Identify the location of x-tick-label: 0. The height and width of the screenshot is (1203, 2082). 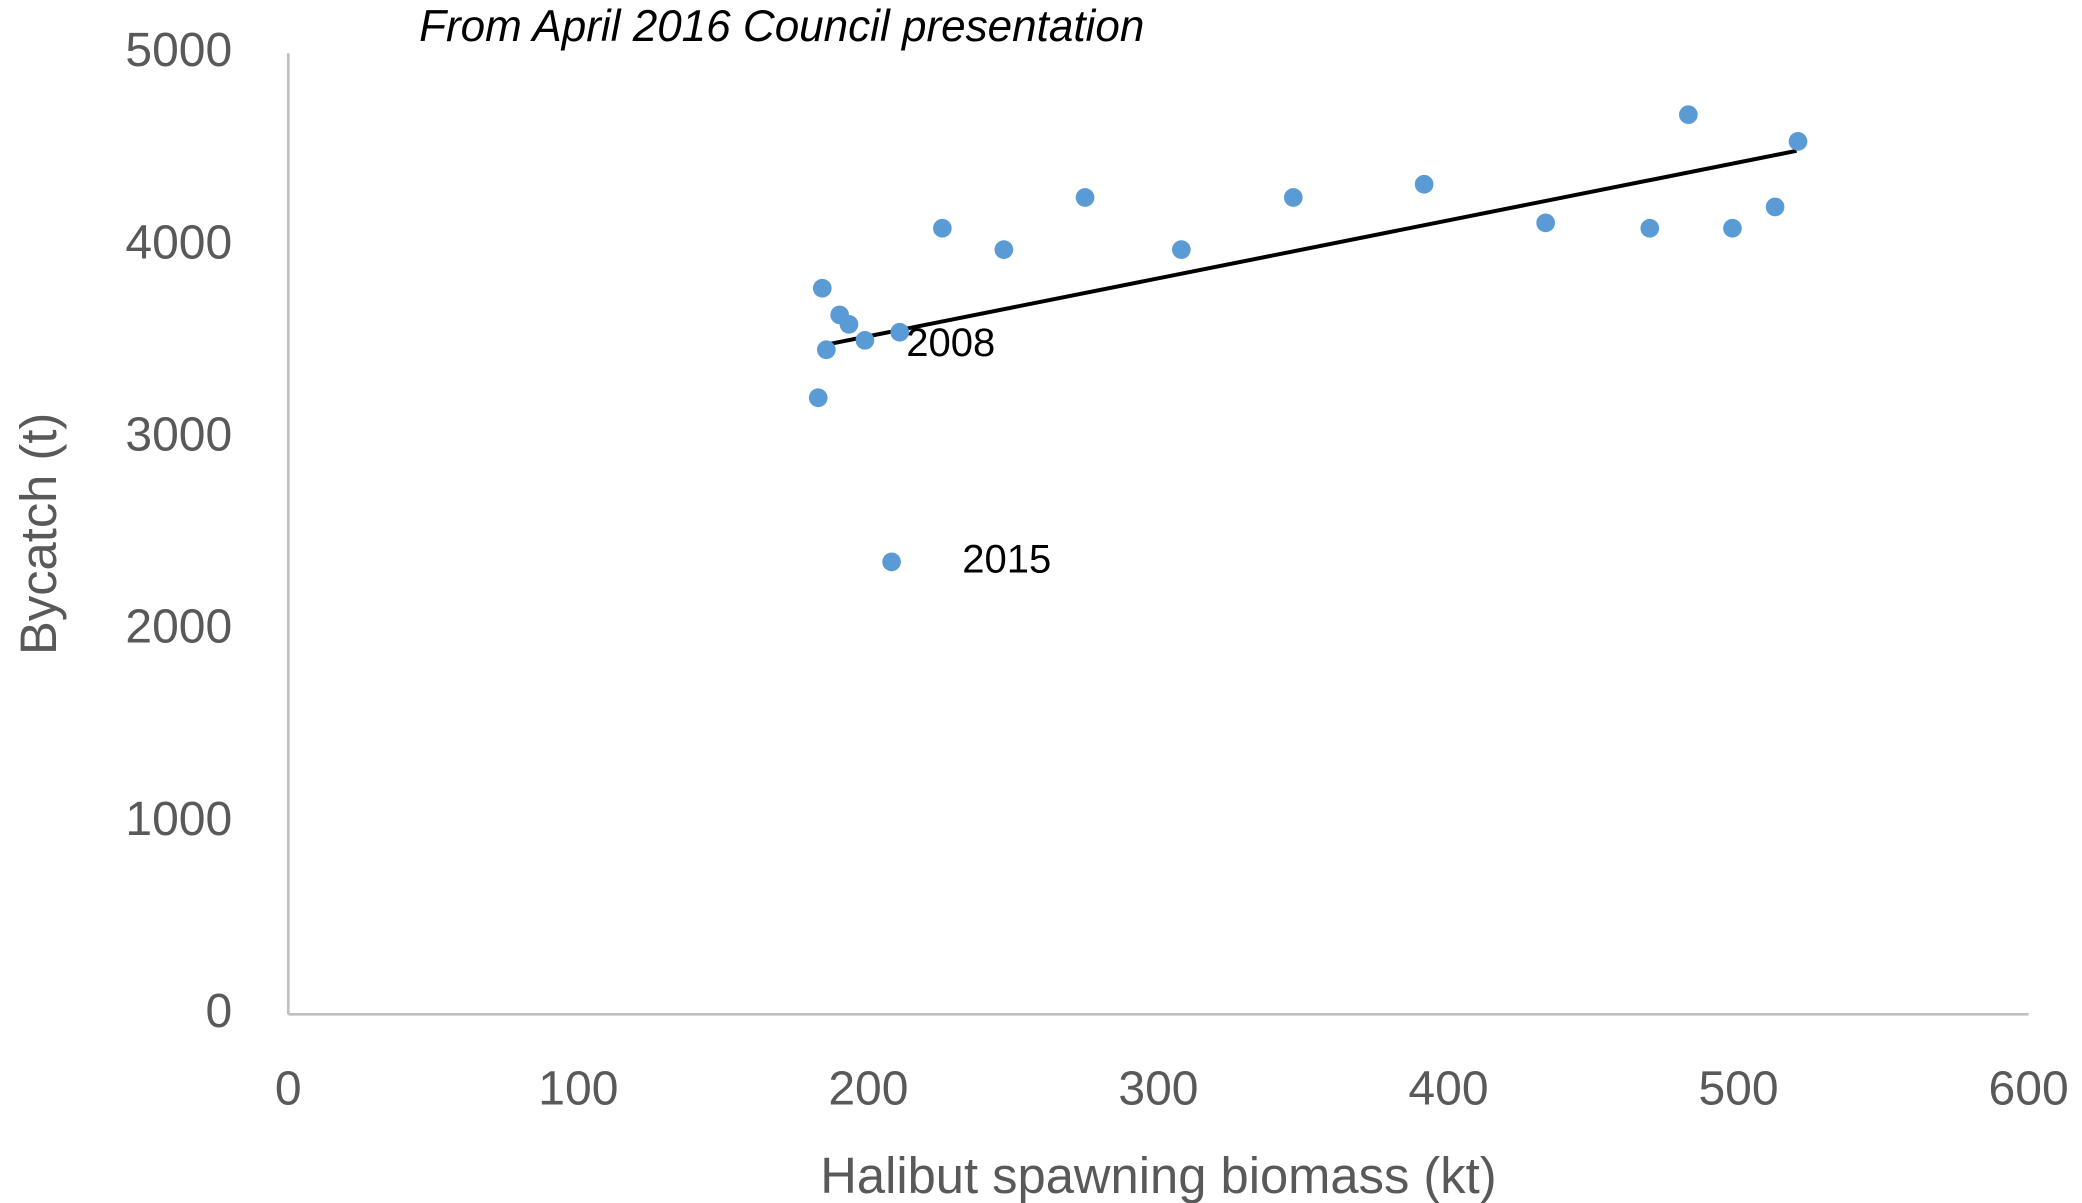
(288, 1088).